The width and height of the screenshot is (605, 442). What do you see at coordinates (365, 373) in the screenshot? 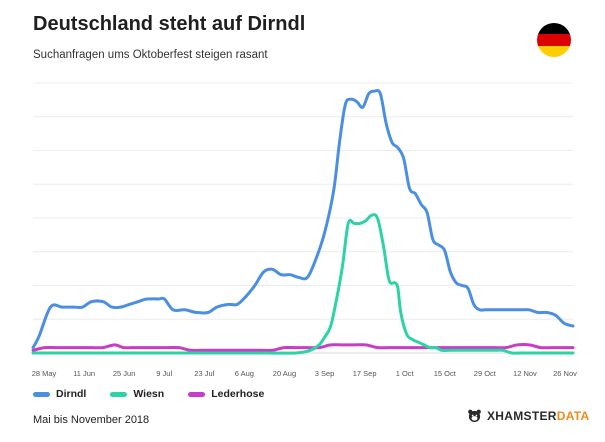
I see `x-tick-label: 17 Sep` at bounding box center [365, 373].